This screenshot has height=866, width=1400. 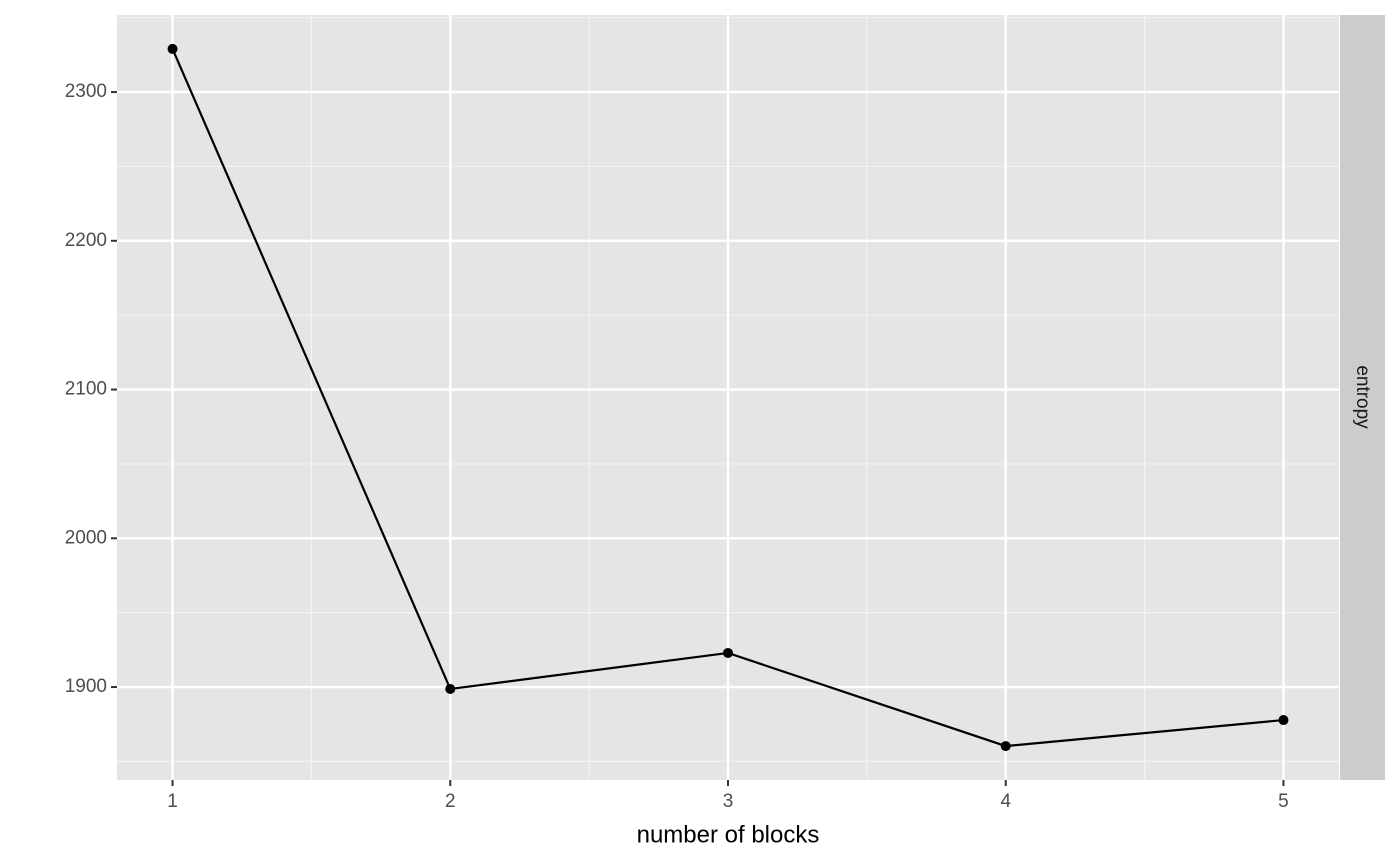 I want to click on y-tick-label: 2000, so click(x=86, y=537).